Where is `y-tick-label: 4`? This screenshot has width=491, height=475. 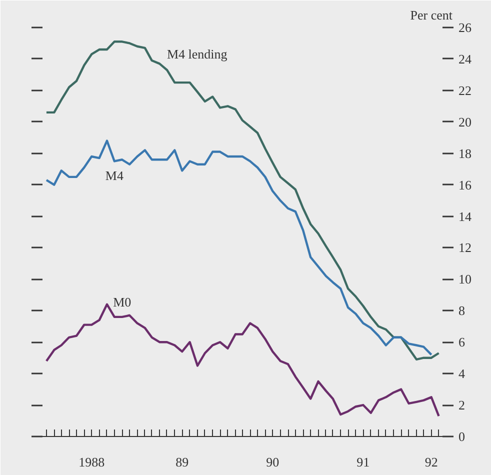 y-tick-label: 4 is located at coordinates (462, 374).